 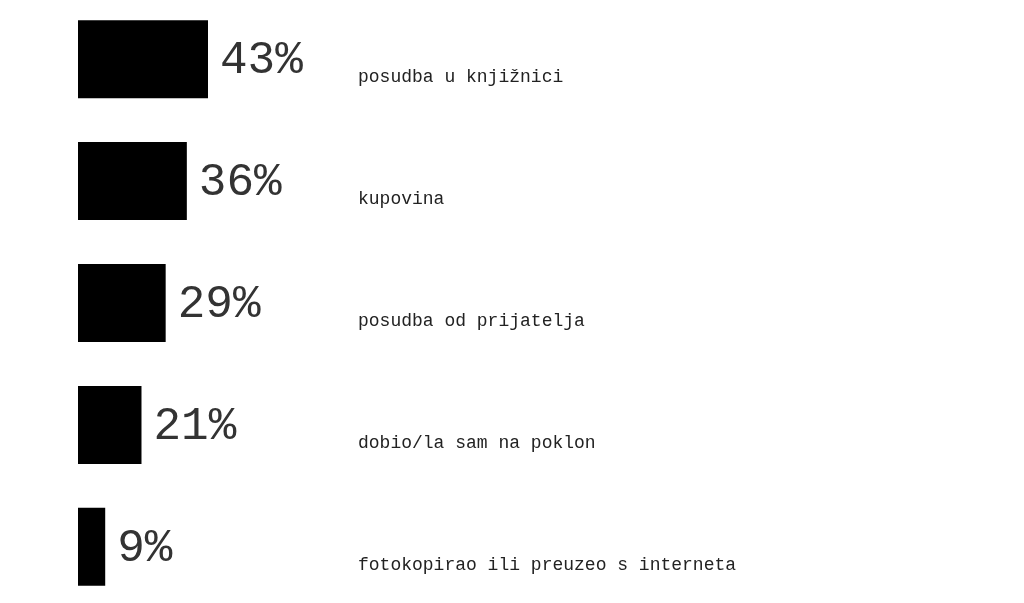 What do you see at coordinates (195, 426) in the screenshot?
I see `data-label: 21%` at bounding box center [195, 426].